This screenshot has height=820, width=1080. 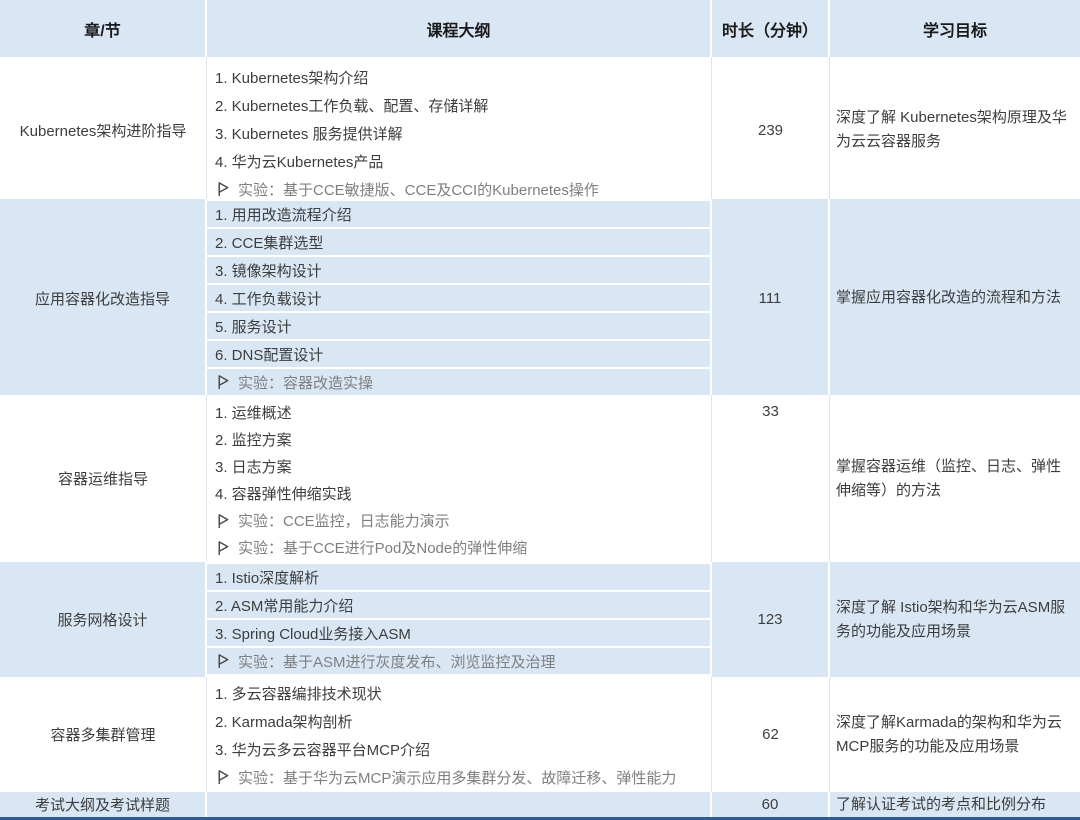 I want to click on outline-item: 4. 工作负载设计, so click(x=458, y=298).